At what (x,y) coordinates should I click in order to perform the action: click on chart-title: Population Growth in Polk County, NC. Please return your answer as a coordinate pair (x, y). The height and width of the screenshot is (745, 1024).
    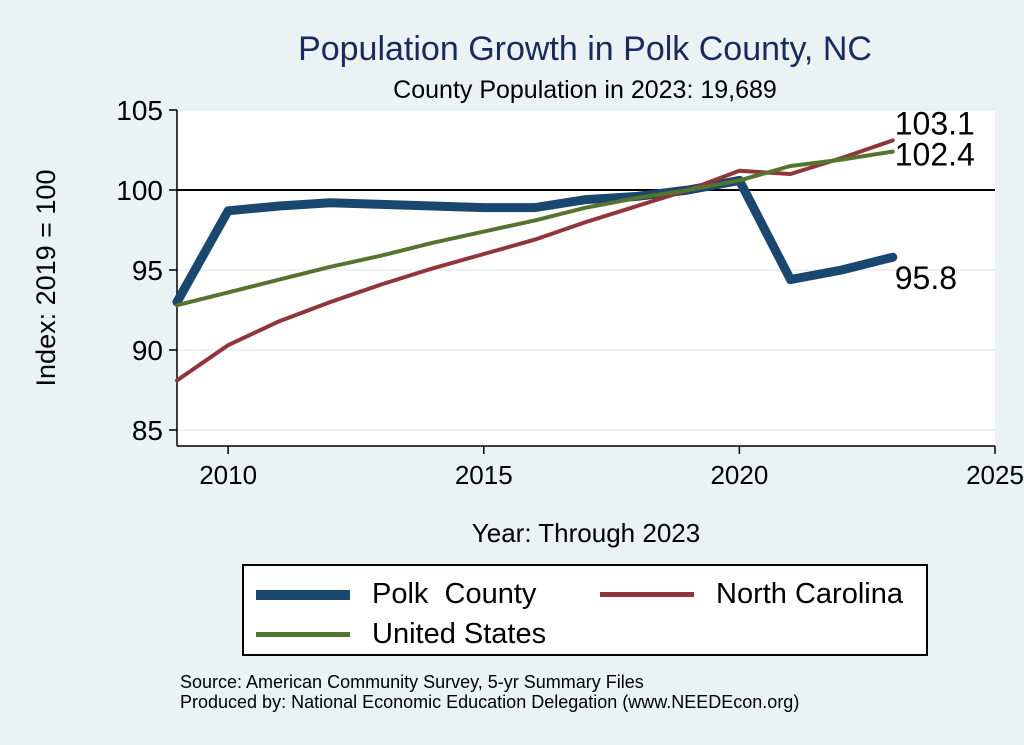
    Looking at the image, I should click on (585, 49).